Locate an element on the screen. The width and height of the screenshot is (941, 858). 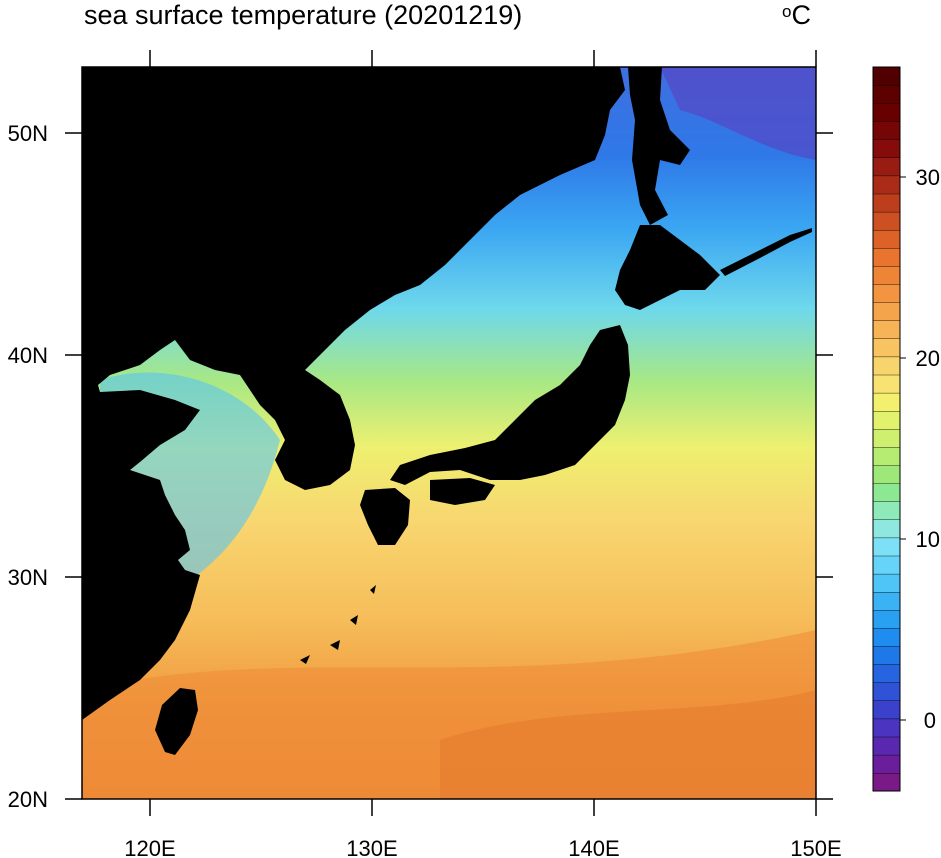
lat-tick-label: 50N is located at coordinates (28, 133).